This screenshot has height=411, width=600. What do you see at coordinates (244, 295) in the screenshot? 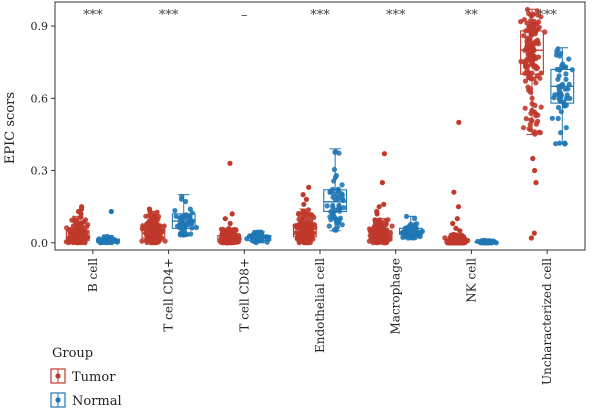
I see `x-tick-label: T cell CD8+` at bounding box center [244, 295].